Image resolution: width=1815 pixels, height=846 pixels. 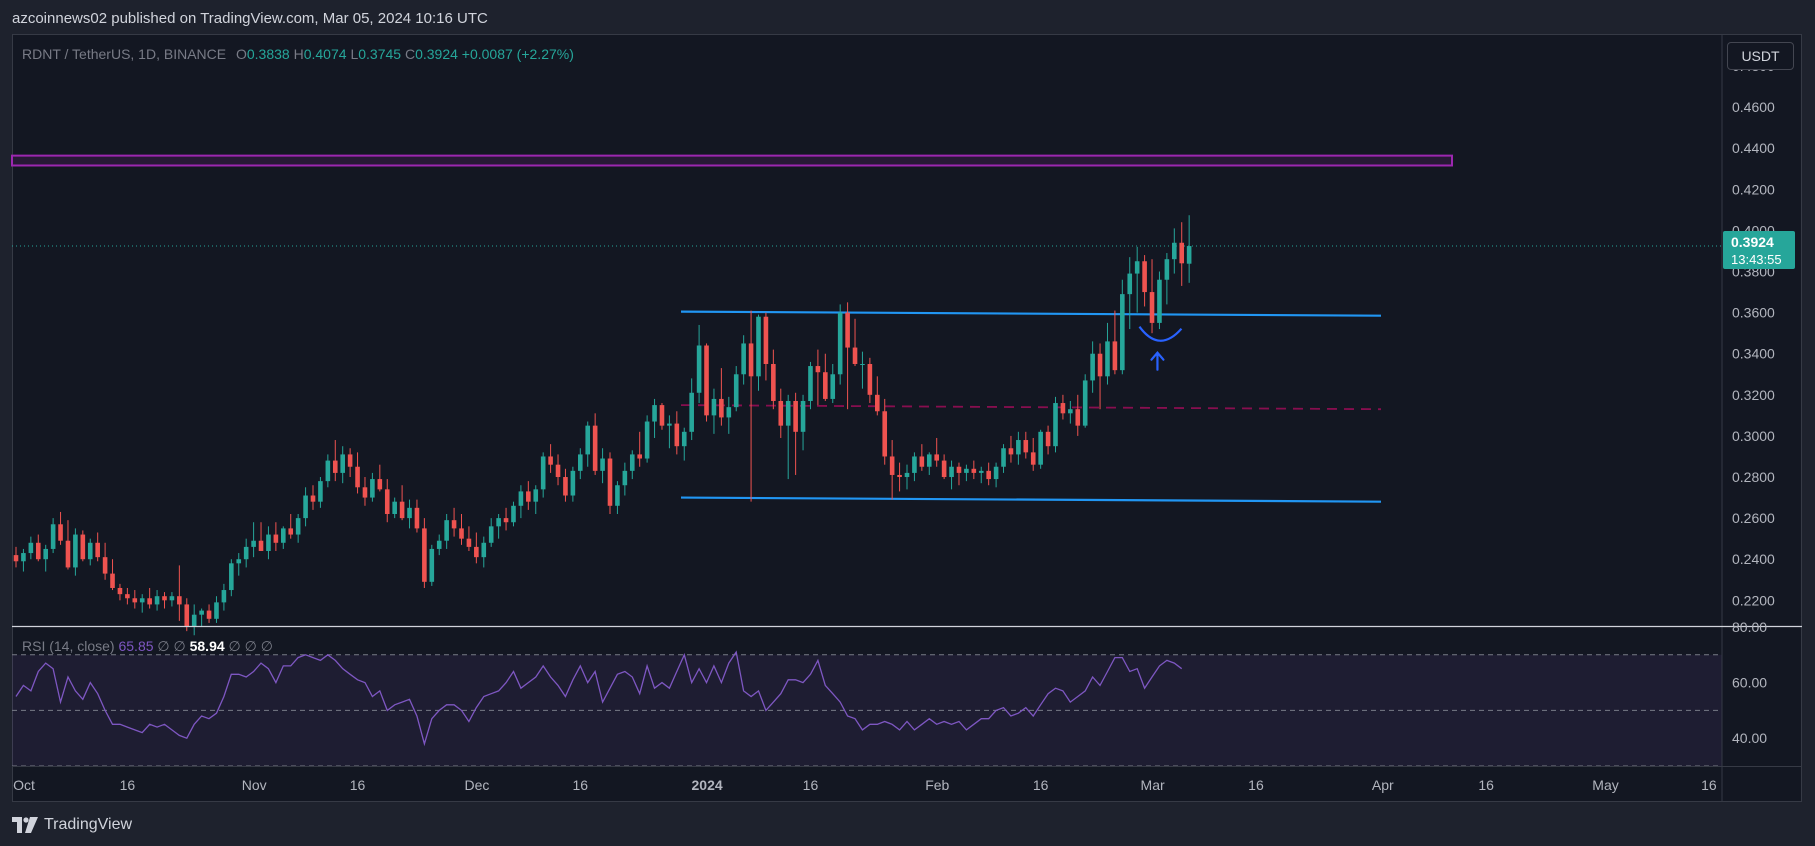 I want to click on brand-name: TradingView, so click(x=88, y=824).